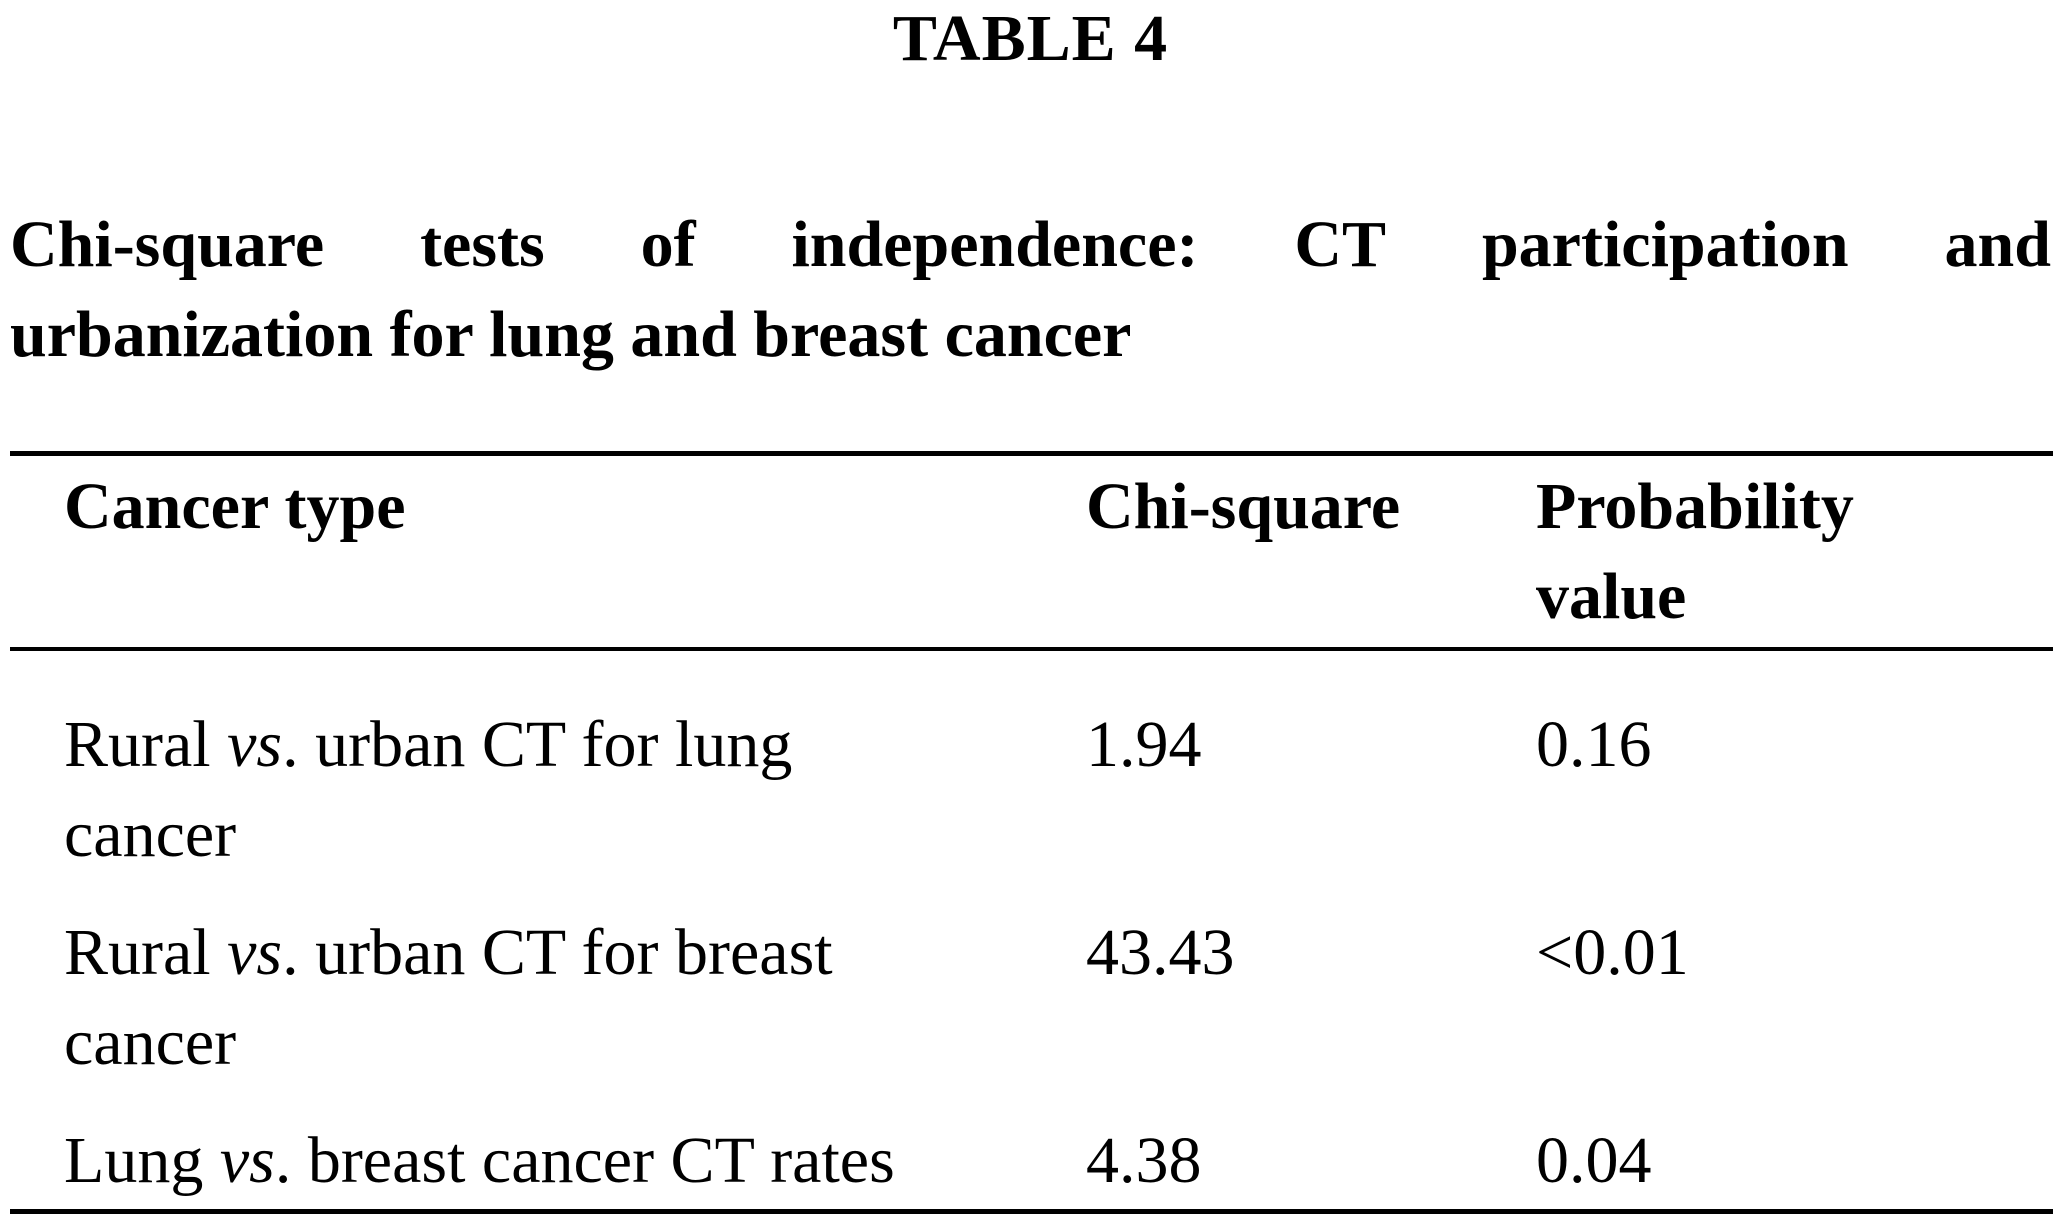 This screenshot has height=1222, width=2061. I want to click on row-3-probability: 0.04, so click(1594, 1160).